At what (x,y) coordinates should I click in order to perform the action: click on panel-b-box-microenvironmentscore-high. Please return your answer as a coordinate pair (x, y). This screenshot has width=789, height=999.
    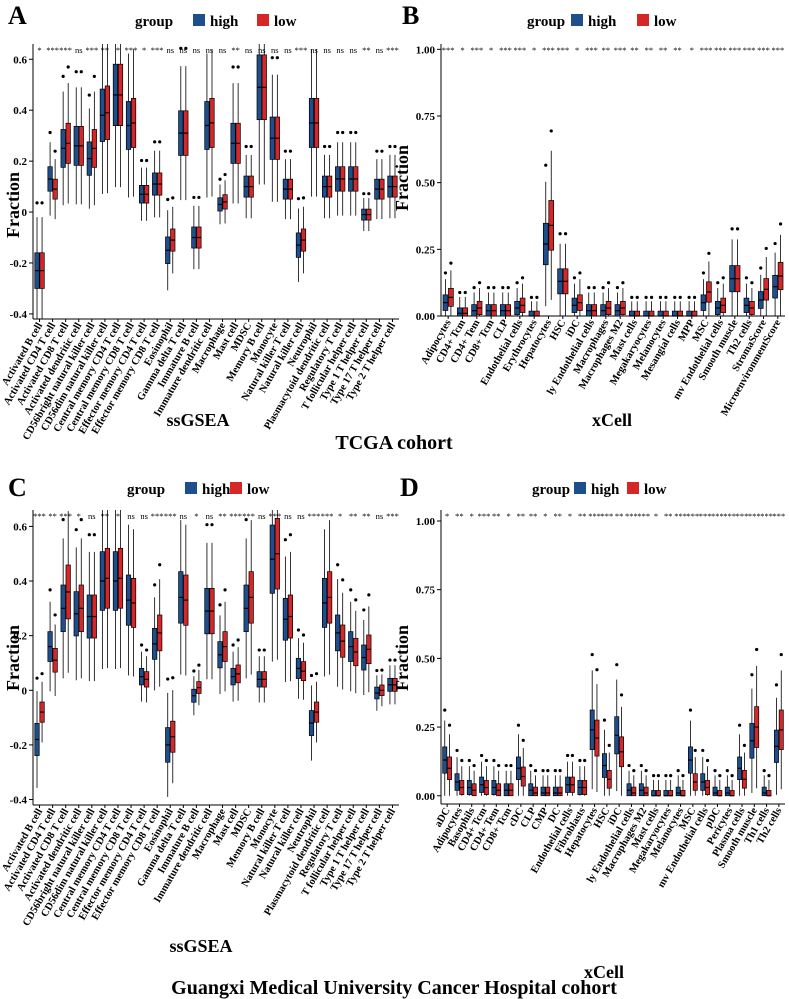
    Looking at the image, I should click on (775, 278).